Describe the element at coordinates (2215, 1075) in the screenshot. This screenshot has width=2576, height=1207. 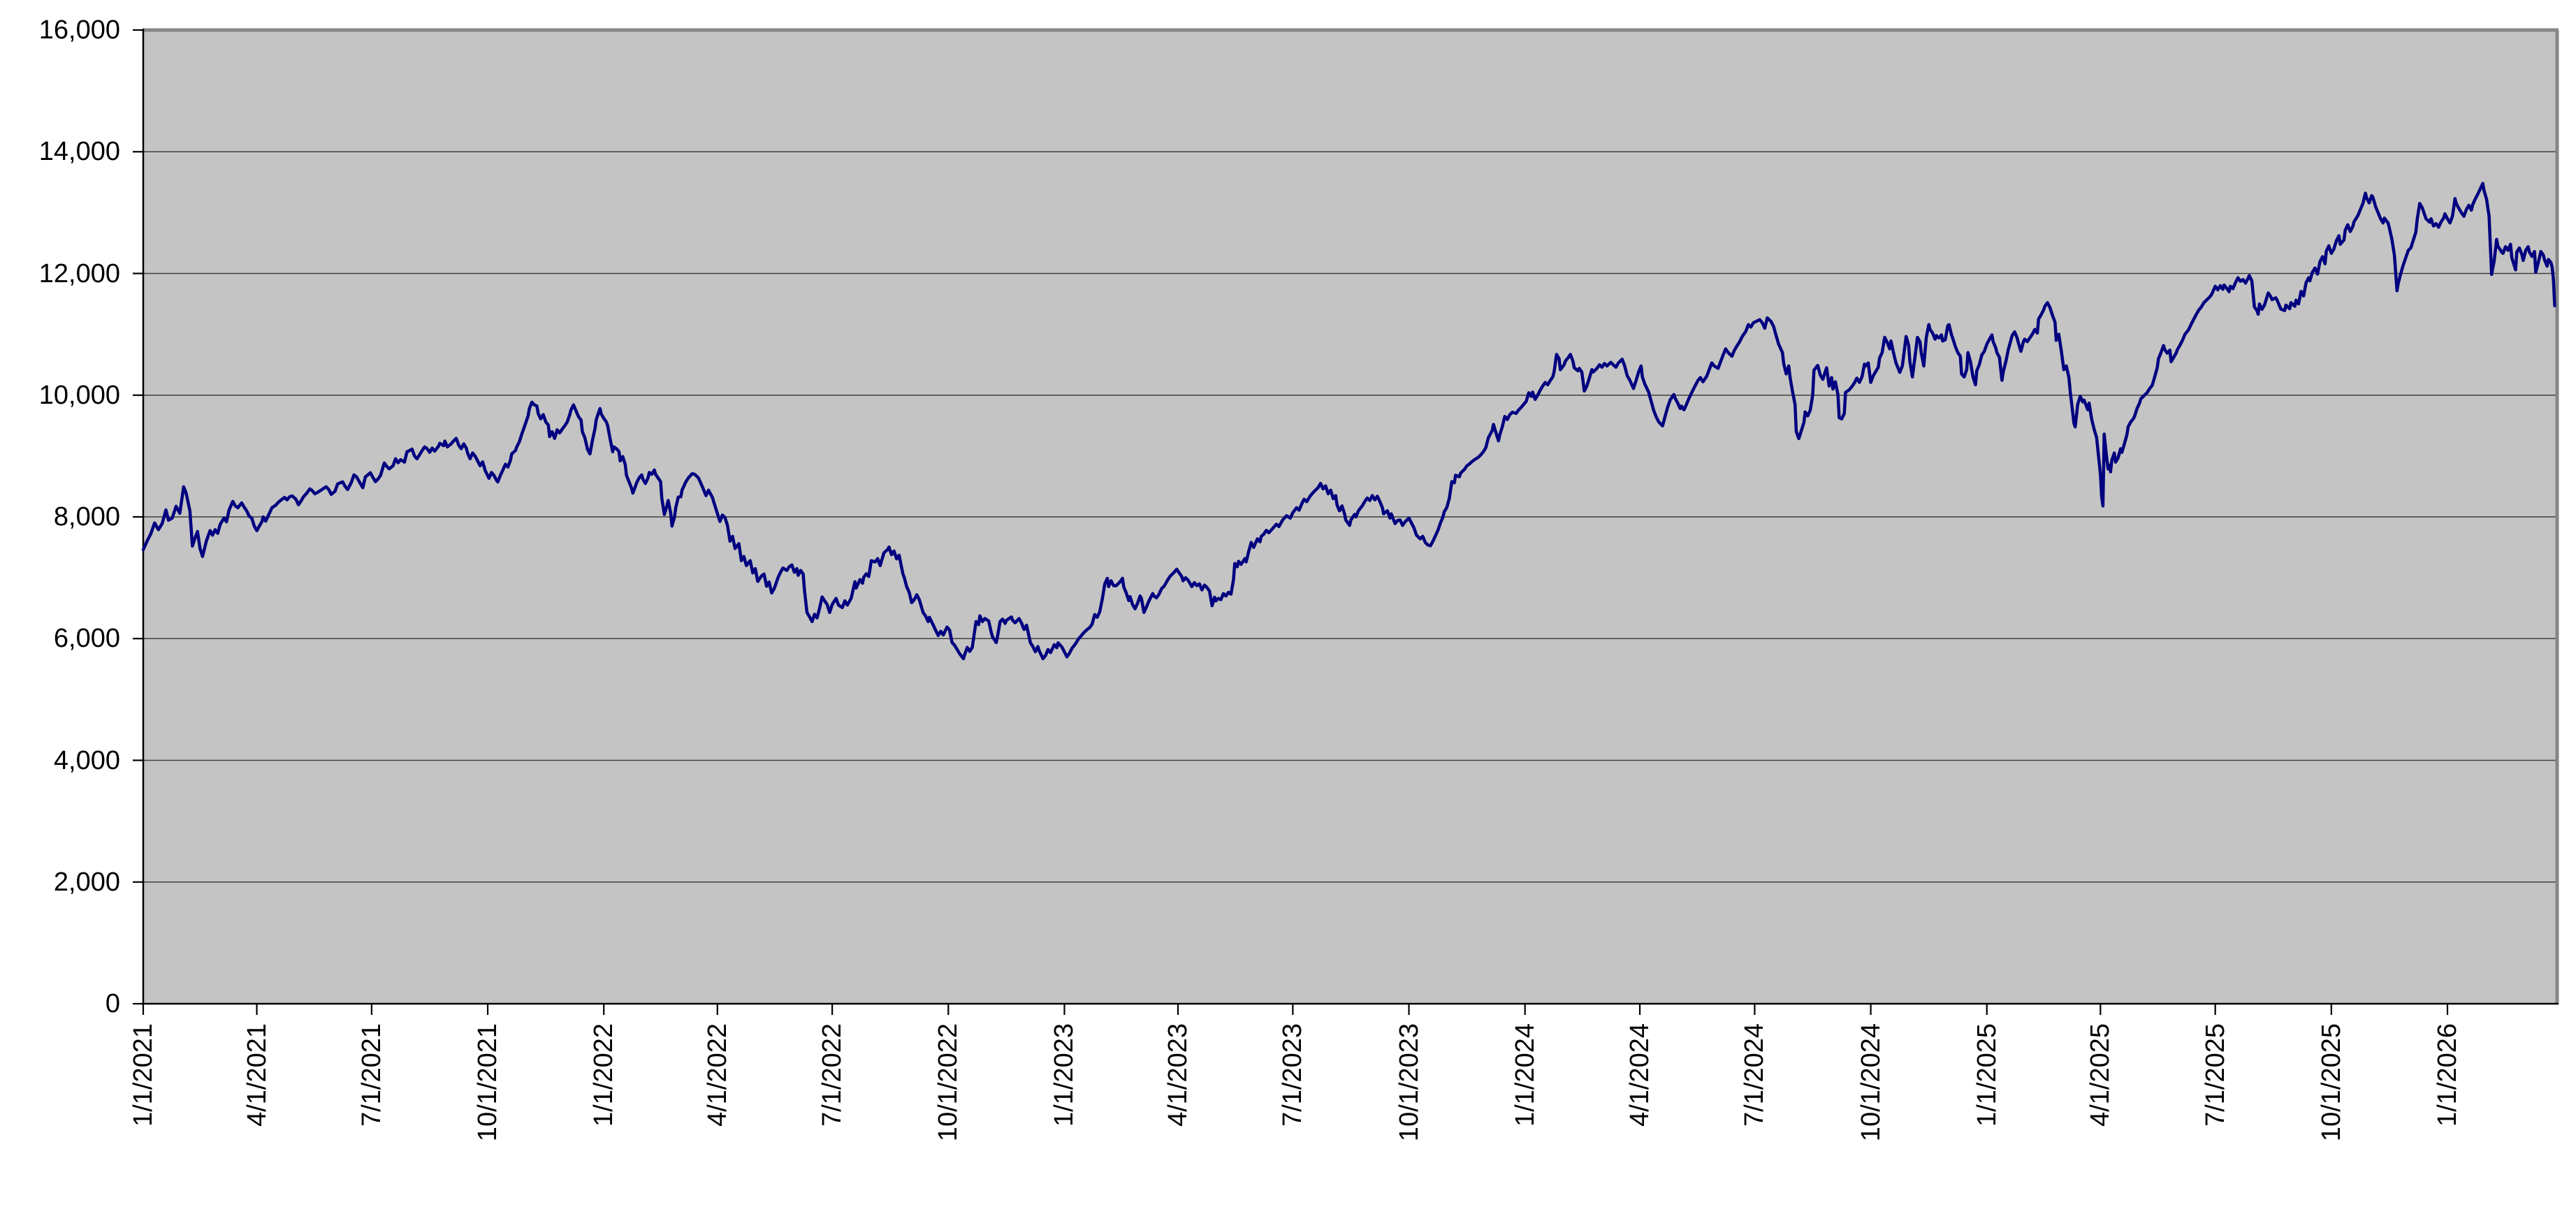
I see `x-axis-label: 7/1/2025` at that location.